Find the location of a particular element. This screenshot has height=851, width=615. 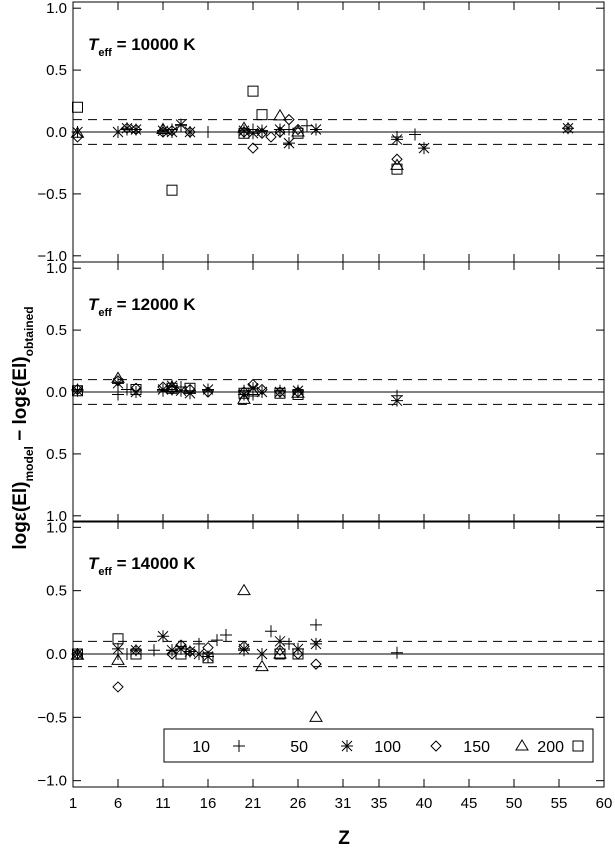

y-axis-title: logε(El)model − logε(El)obtained is located at coordinates (23, 427).